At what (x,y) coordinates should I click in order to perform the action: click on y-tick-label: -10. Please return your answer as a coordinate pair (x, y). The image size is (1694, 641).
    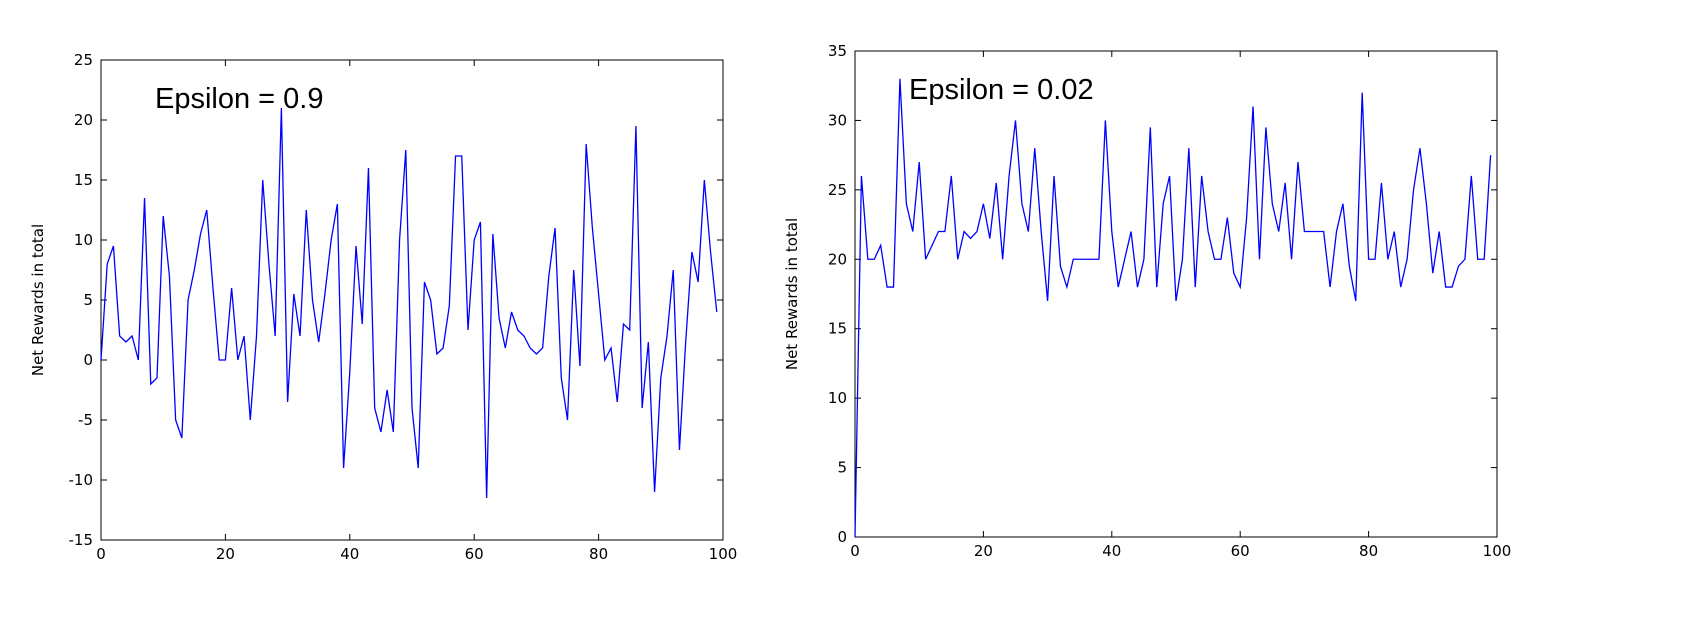
    Looking at the image, I should click on (81, 480).